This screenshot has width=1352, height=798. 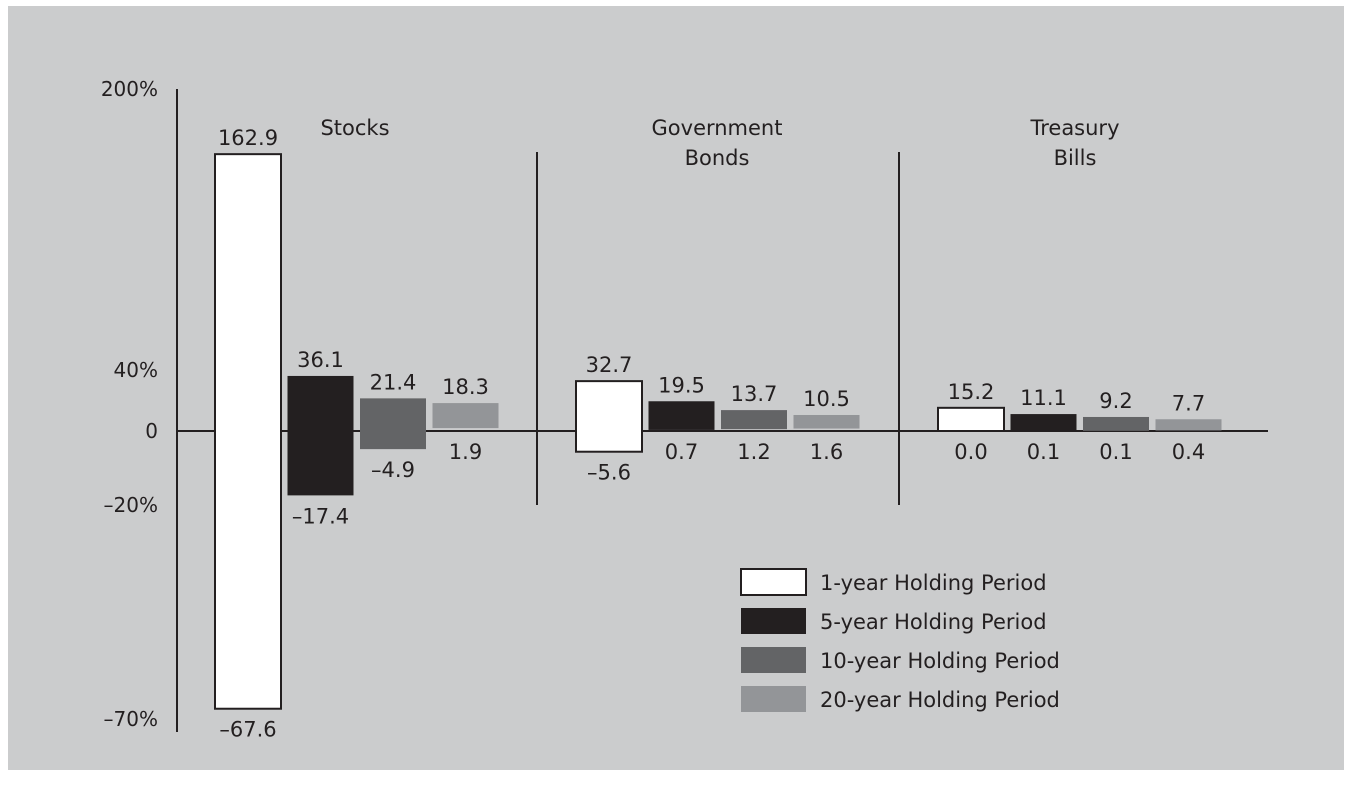 What do you see at coordinates (1043, 398) in the screenshot?
I see `bar-label-high-treasury-bills-5-year-holding-period: 11.1` at bounding box center [1043, 398].